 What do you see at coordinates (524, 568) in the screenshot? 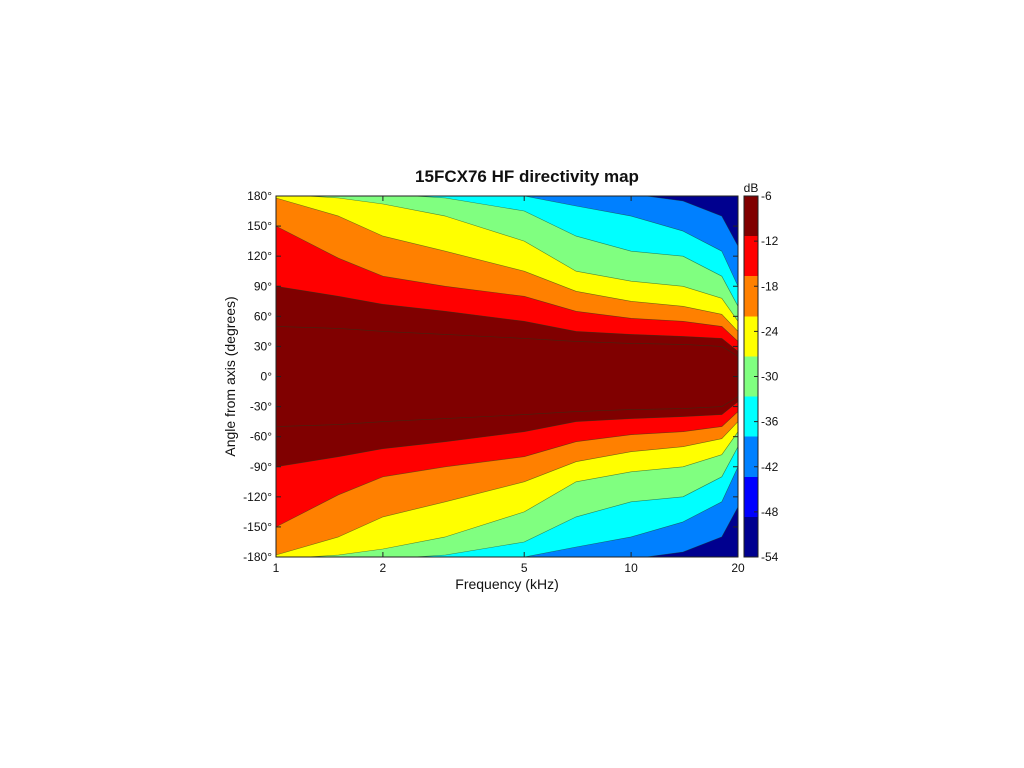
I see `x-tick-label: 5` at bounding box center [524, 568].